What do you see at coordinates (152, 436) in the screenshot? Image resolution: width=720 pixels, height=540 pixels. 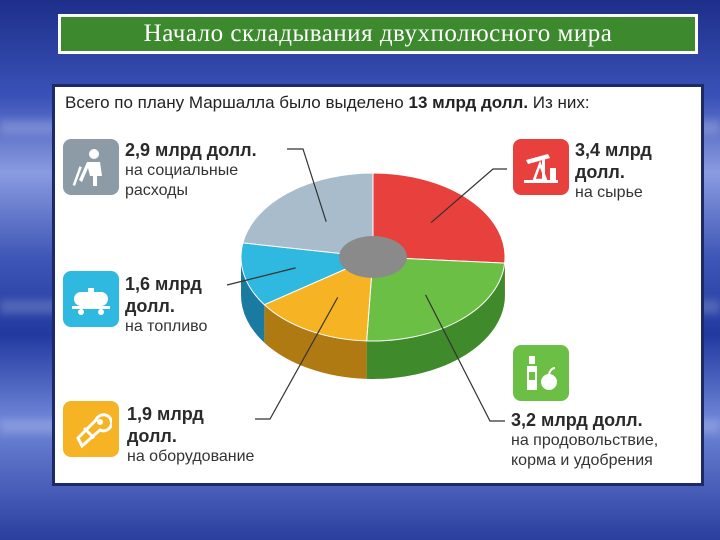 I see `amount-equipment-2: долл.` at bounding box center [152, 436].